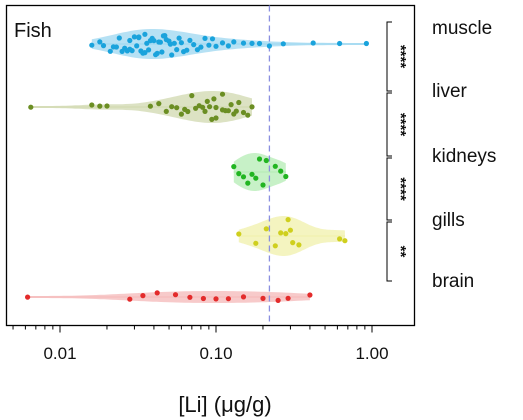 The height and width of the screenshot is (420, 523). I want to click on category-labels: muscle liver kidneys gills brain, so click(464, 155).